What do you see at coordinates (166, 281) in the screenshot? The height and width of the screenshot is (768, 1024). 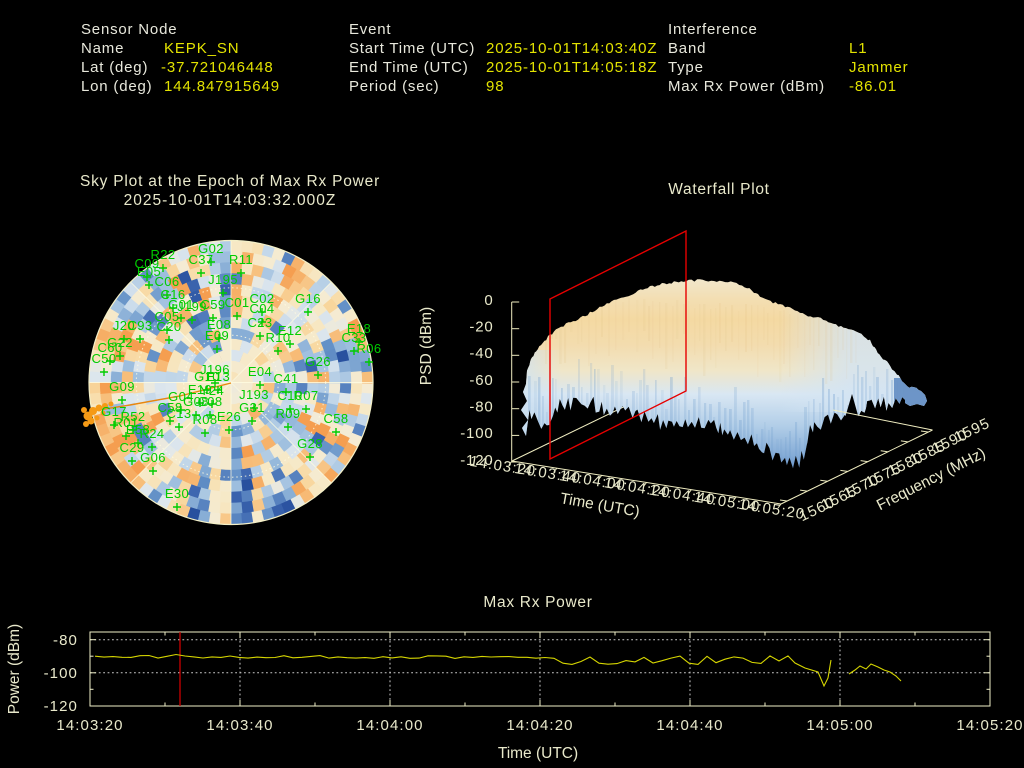 I see `svg-text: C06` at bounding box center [166, 281].